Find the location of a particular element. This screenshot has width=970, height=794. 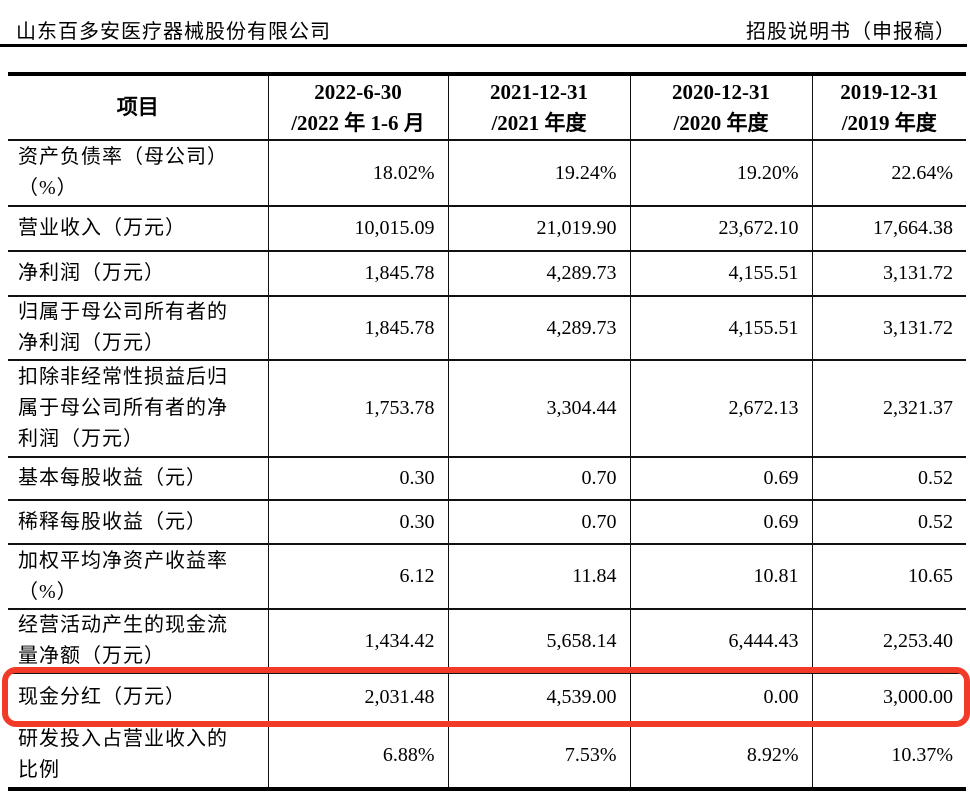

row-label: 加权平均净资产收益率 （%） is located at coordinates (123, 576).